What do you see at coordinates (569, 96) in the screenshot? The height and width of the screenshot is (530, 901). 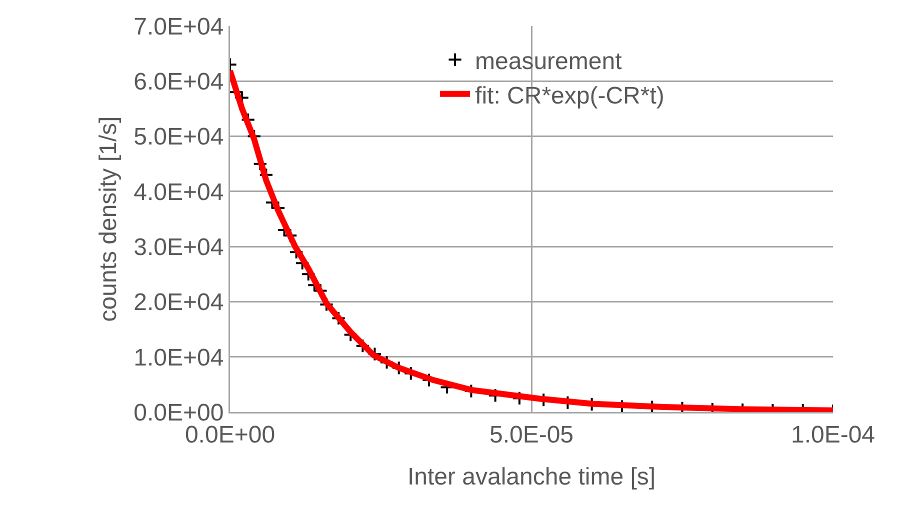 I see `legend-label: fit: CR*exp(-CR*t)` at bounding box center [569, 96].